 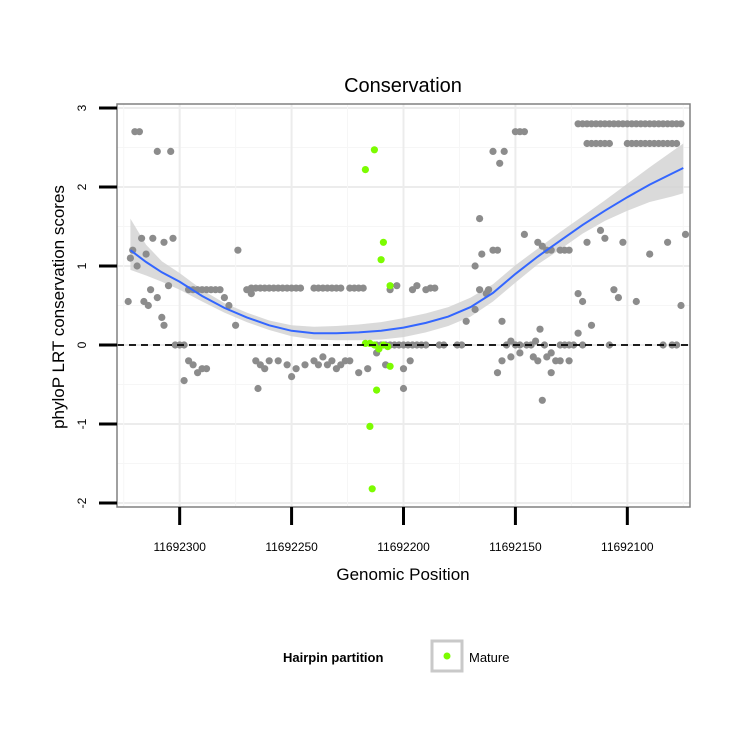 I want to click on y-tick-label: 1, so click(x=82, y=265).